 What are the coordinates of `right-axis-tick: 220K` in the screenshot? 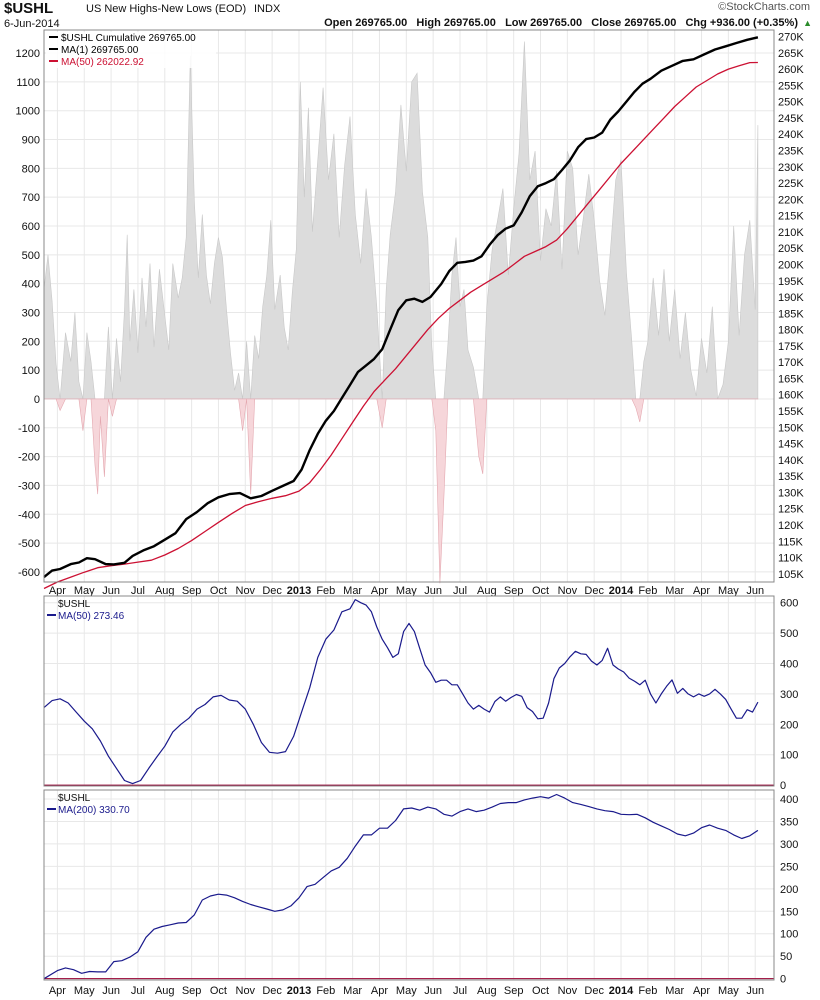 It's located at (791, 200).